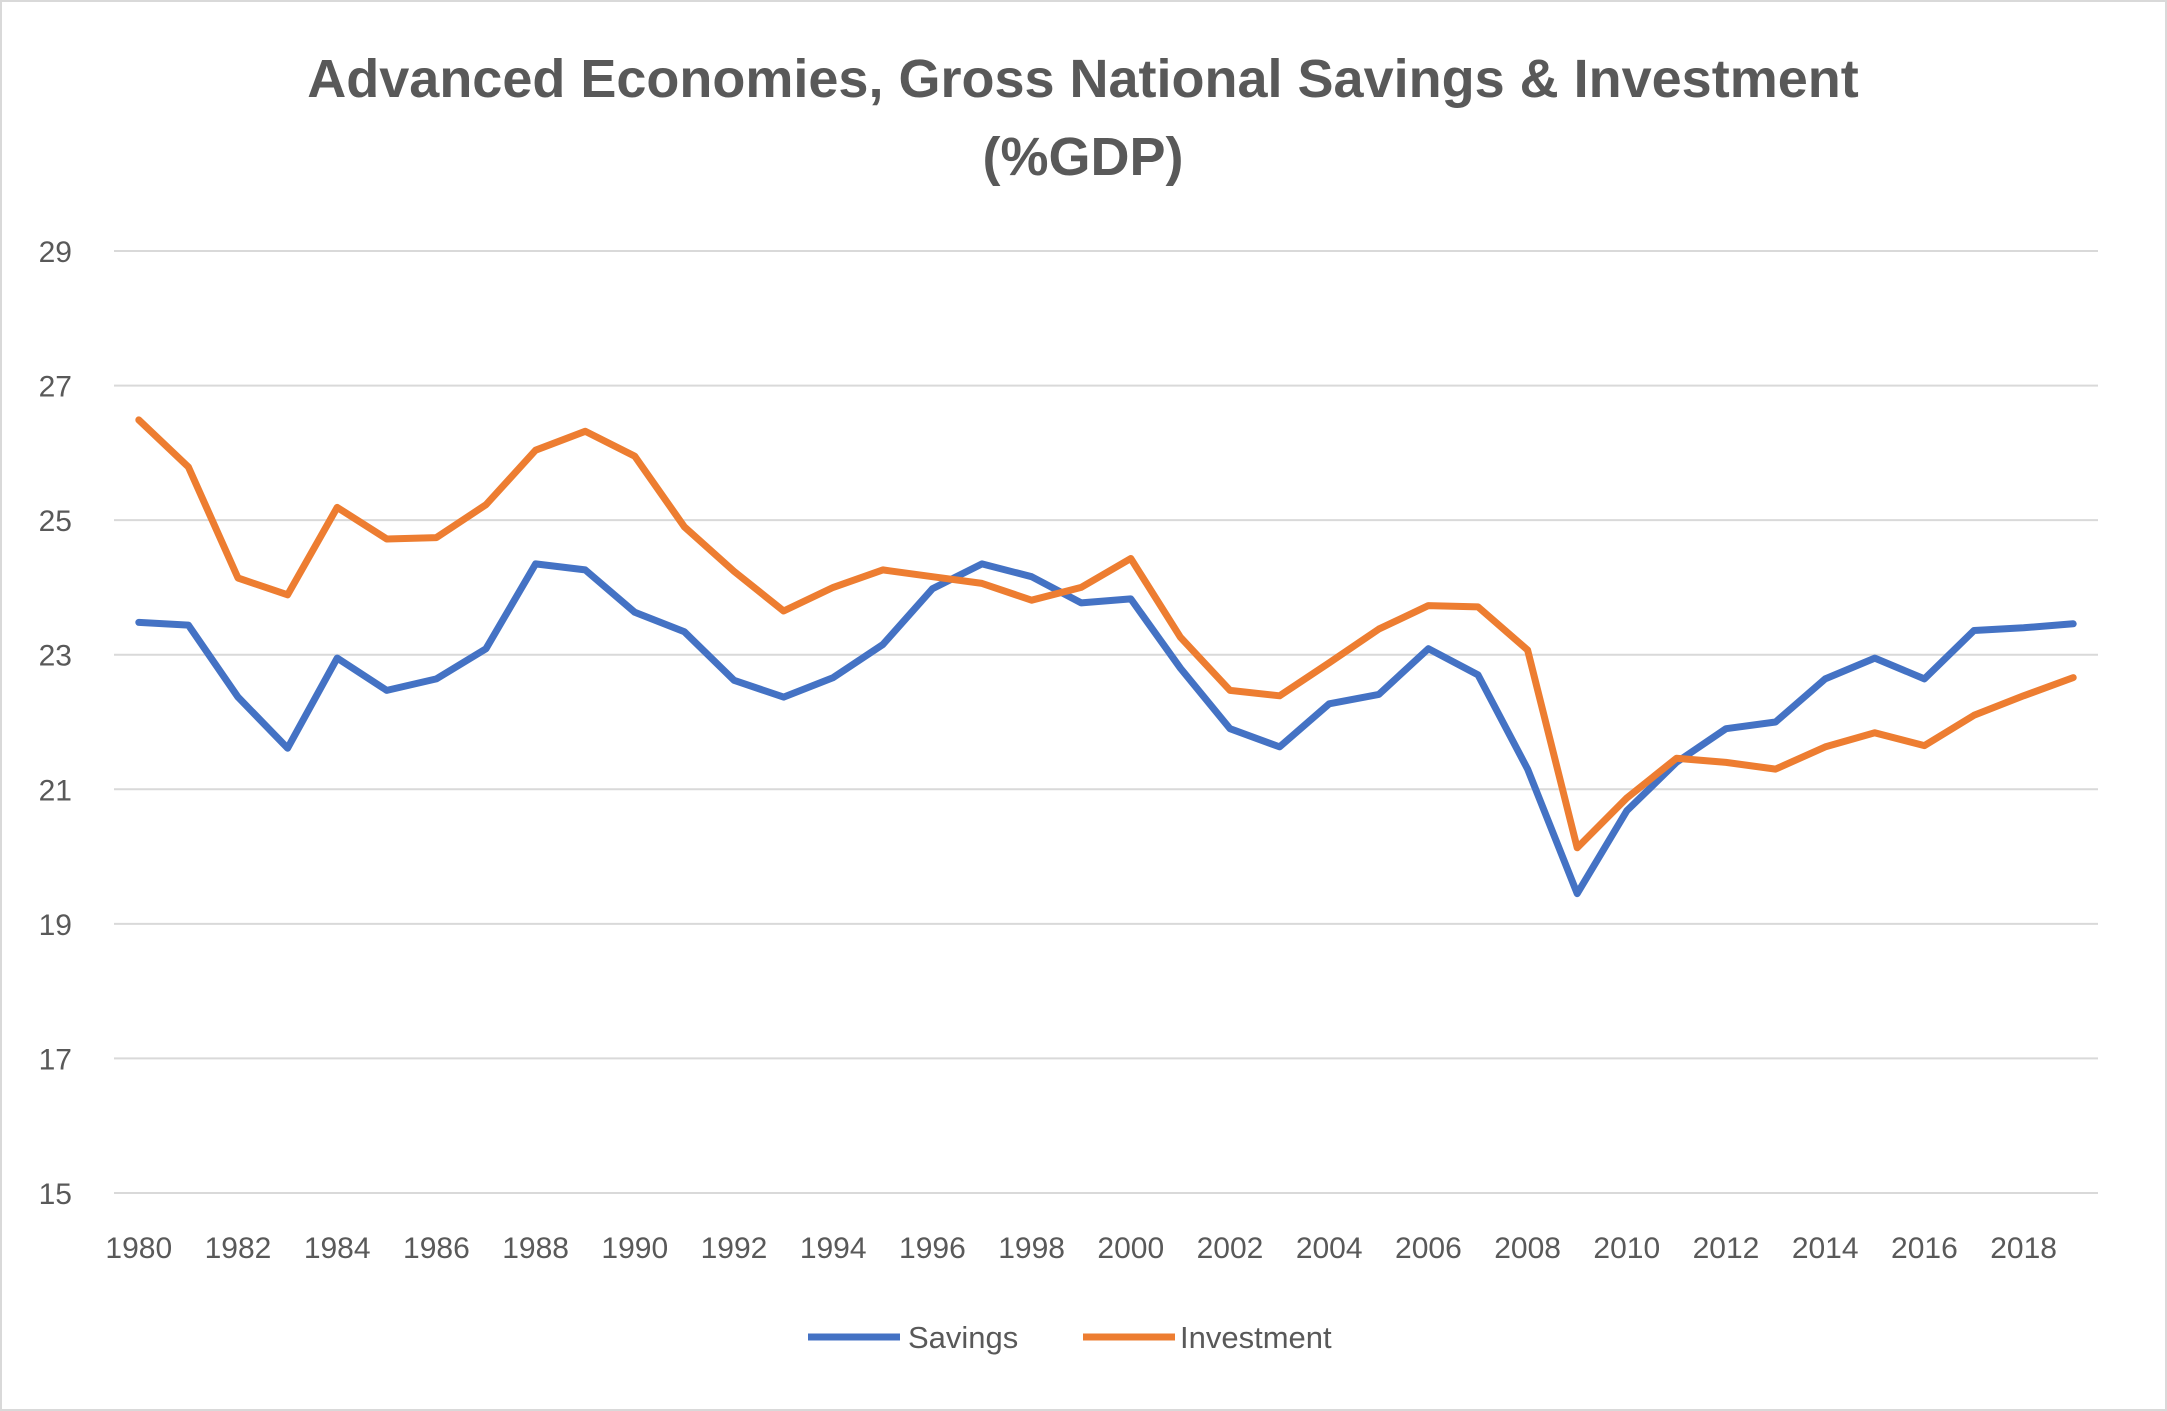 The height and width of the screenshot is (1411, 2167). Describe the element at coordinates (1083, 157) in the screenshot. I see `chart-subtitle: (%GDP)` at that location.